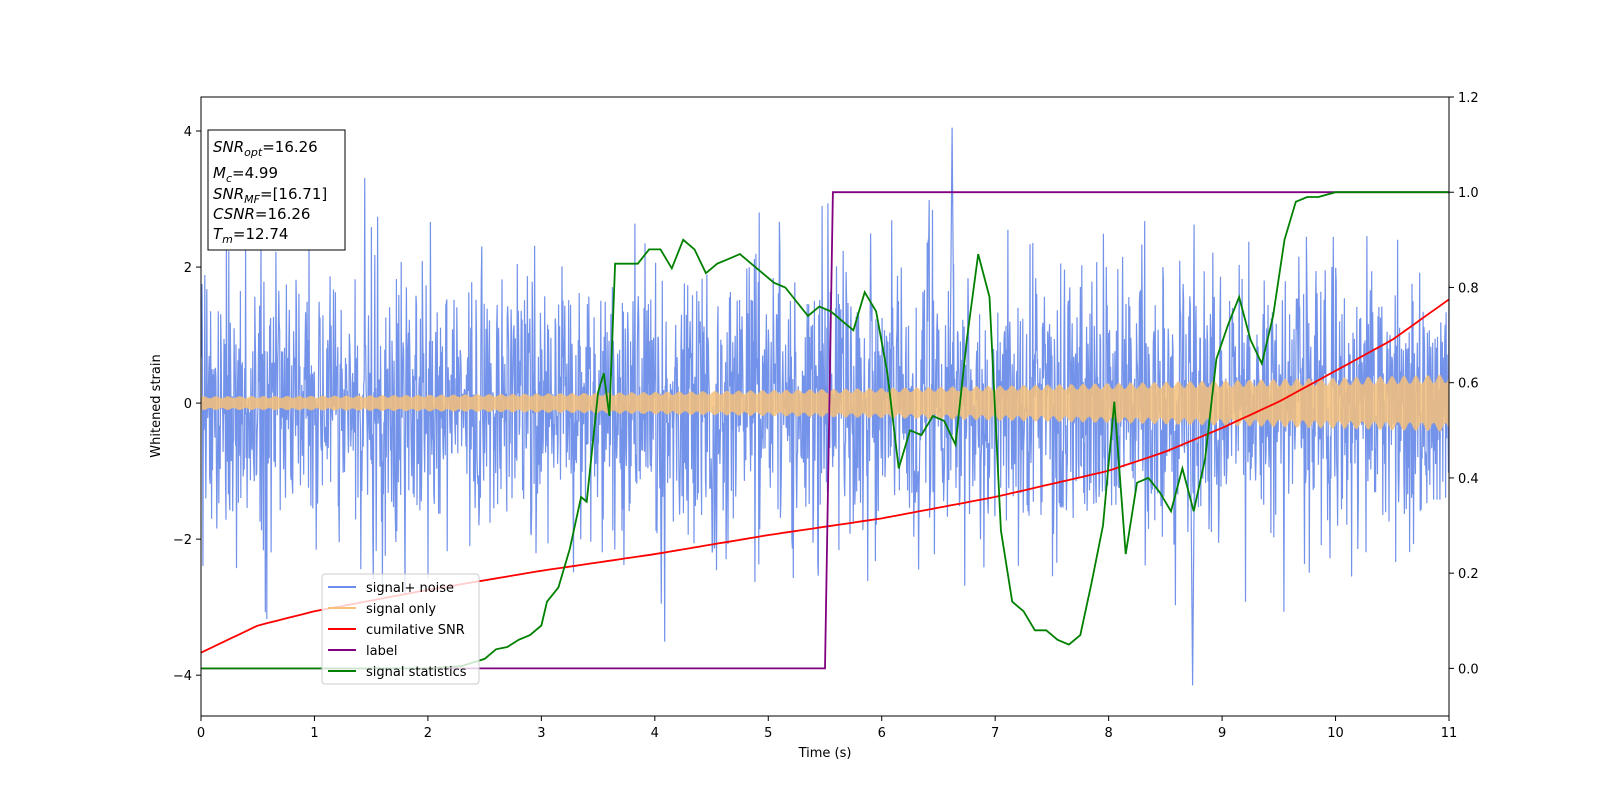 Image resolution: width=1600 pixels, height=800 pixels. I want to click on y-axis-label: Whitened strain, so click(156, 405).